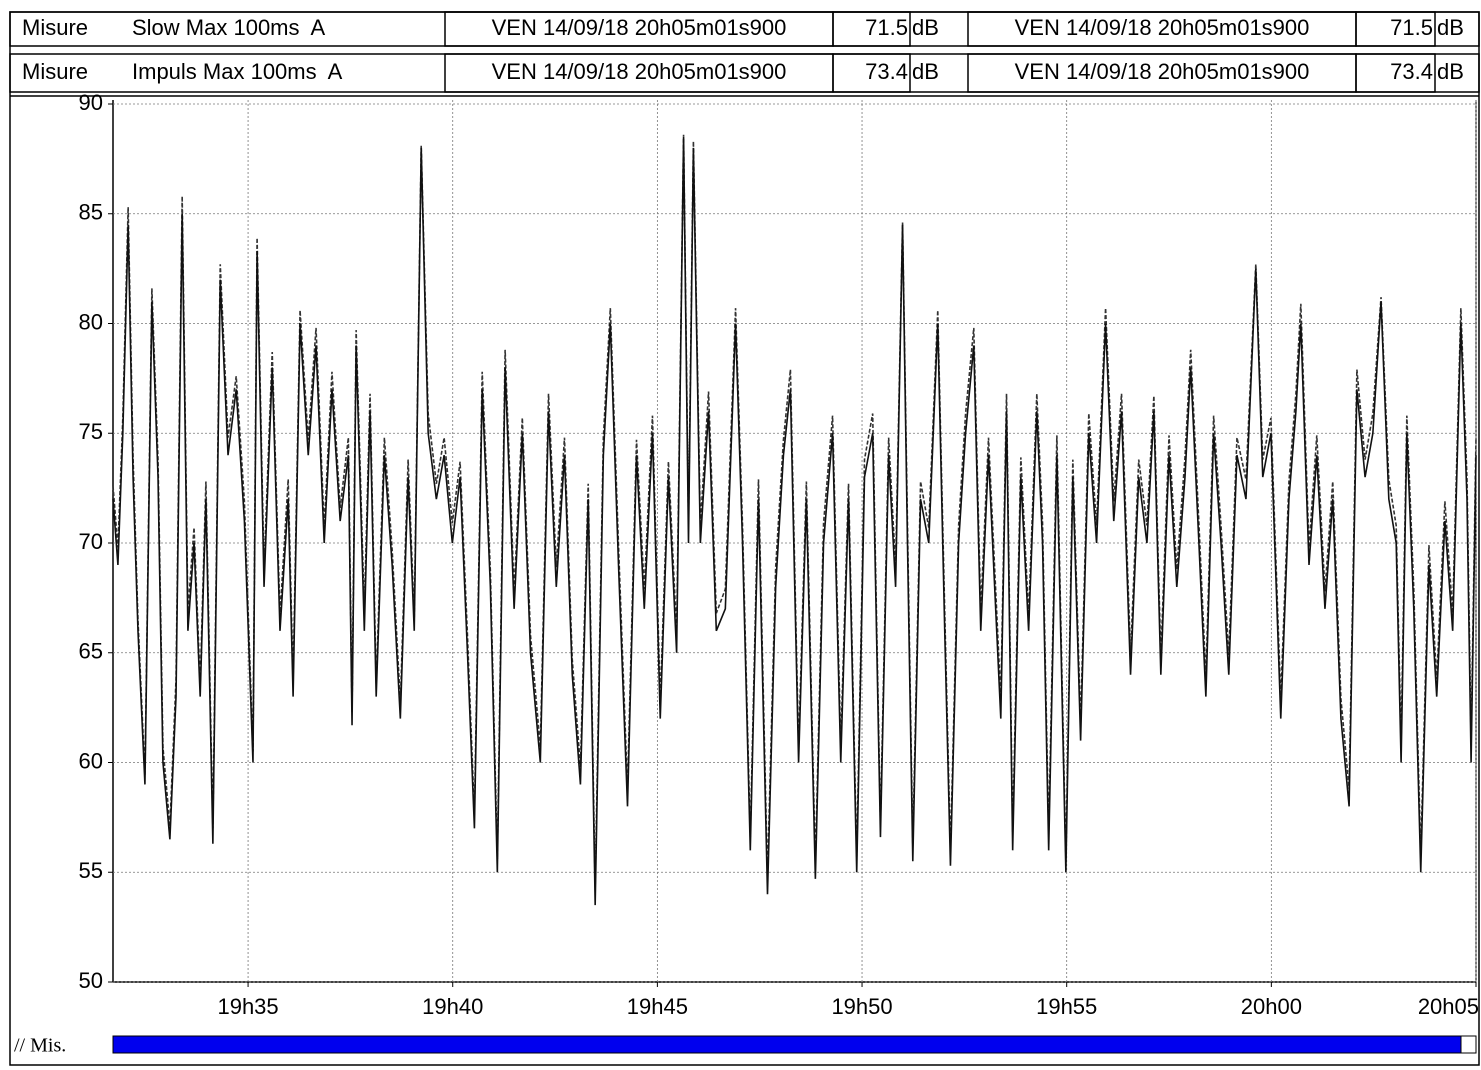  I want to click on x-tick-label: 19h45, so click(657, 1006).